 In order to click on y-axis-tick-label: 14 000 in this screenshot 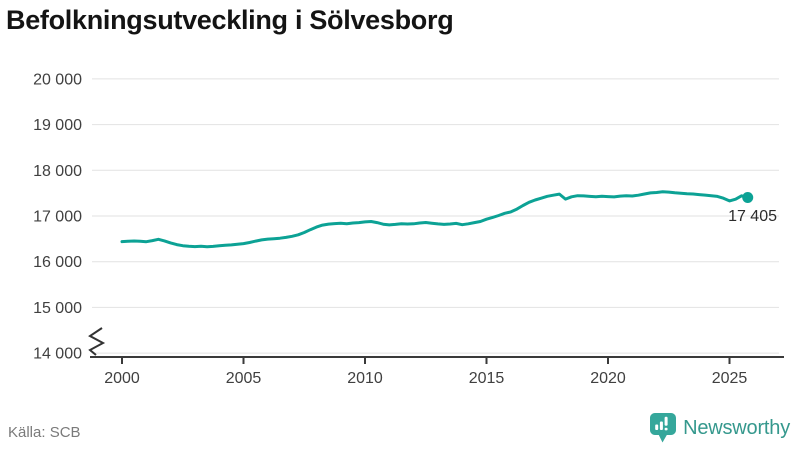, I will do `click(57, 354)`.